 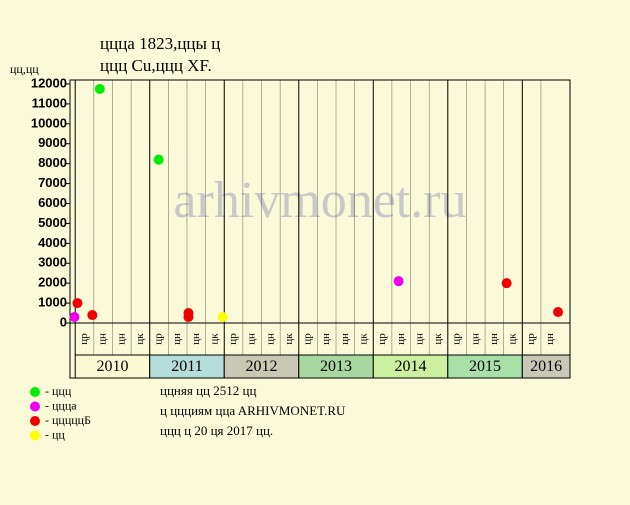 I want to click on y-tick-label: 6000, so click(x=52, y=202).